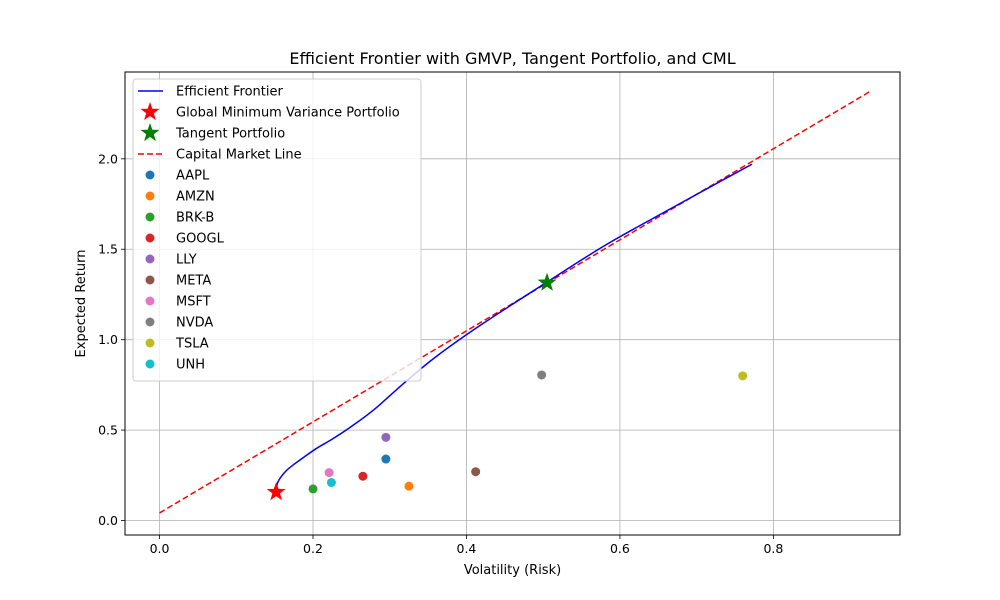 This screenshot has width=1000, height=600. Describe the element at coordinates (108, 430) in the screenshot. I see `y-tick-label: 0.5` at that location.